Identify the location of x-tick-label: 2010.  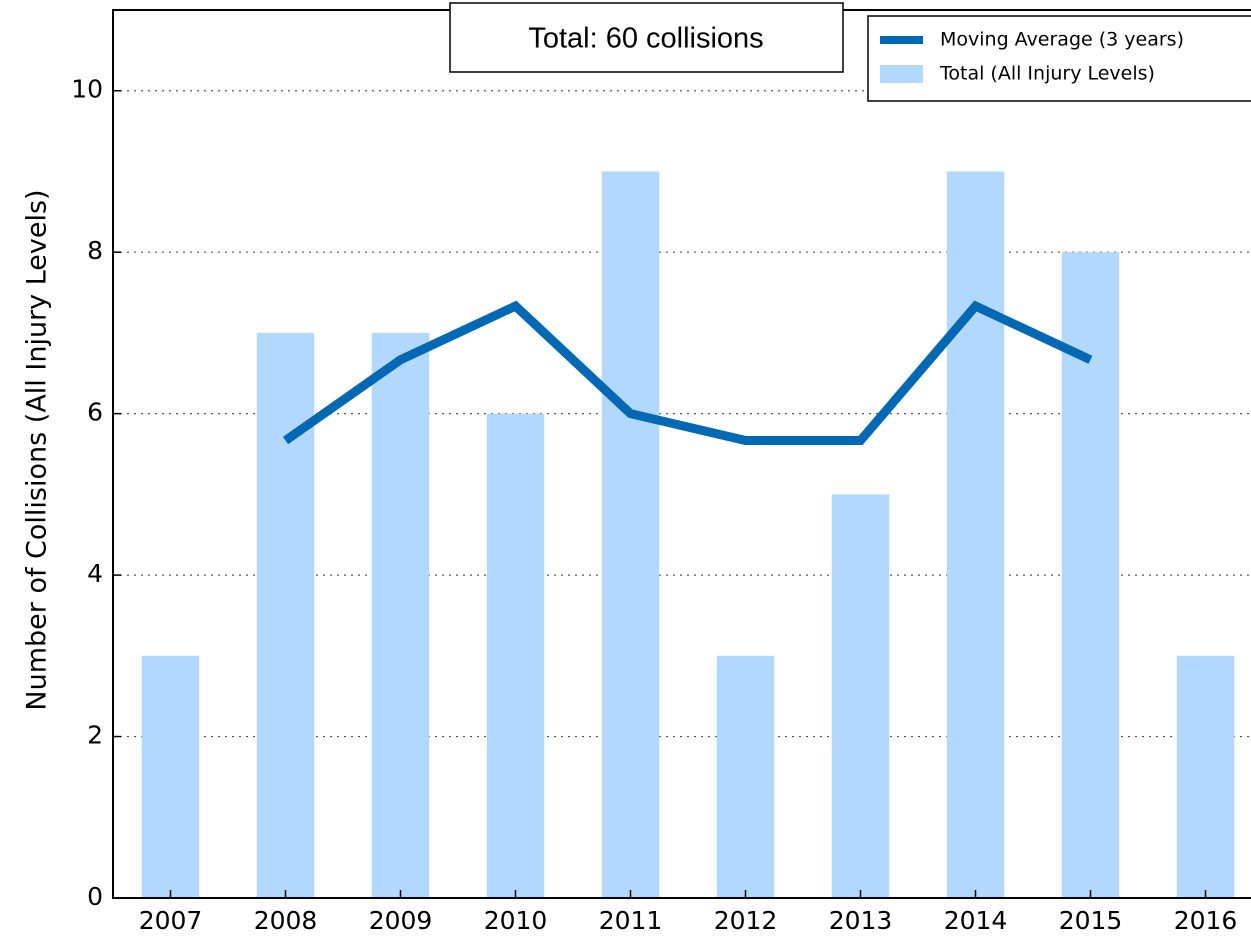
(516, 920).